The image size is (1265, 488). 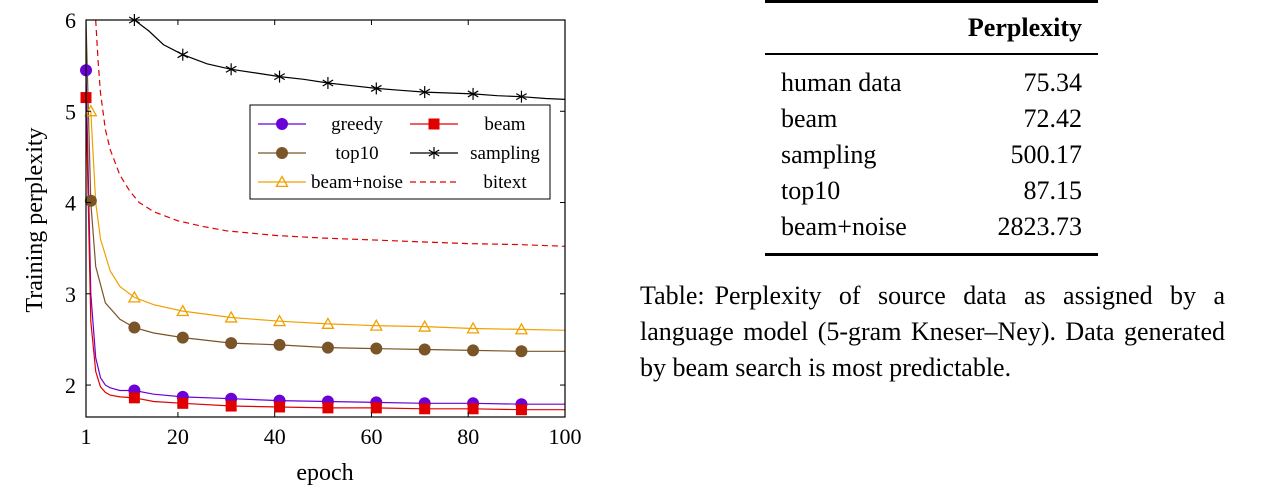 I want to click on x-tick-label: 100, so click(x=565, y=436).